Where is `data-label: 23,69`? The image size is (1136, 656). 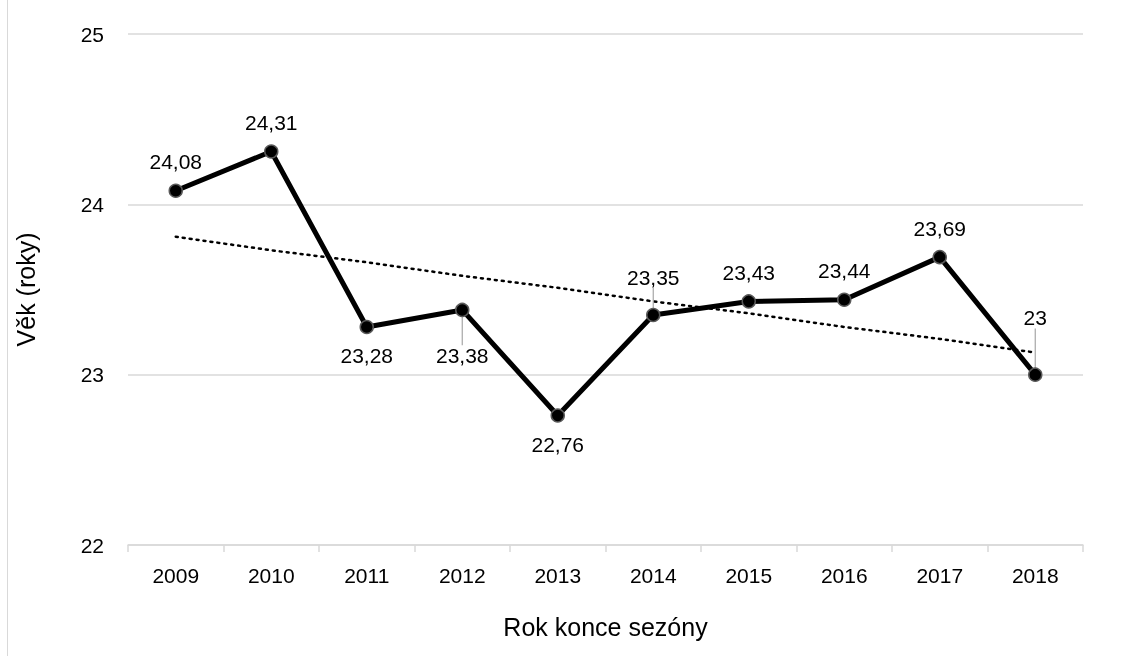 data-label: 23,69 is located at coordinates (940, 228).